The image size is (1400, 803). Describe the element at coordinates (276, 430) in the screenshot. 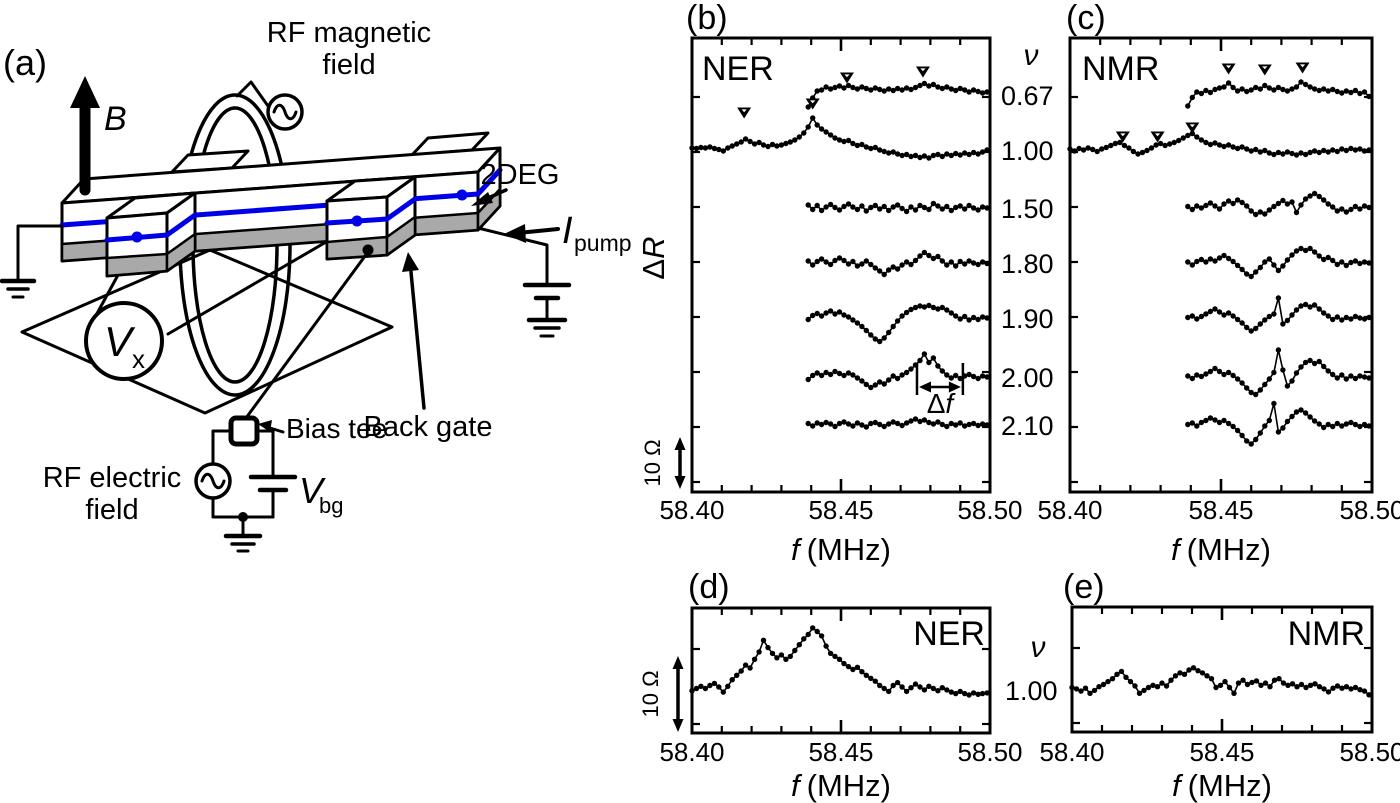

I see `bias-tee-pointer-arrow` at that location.